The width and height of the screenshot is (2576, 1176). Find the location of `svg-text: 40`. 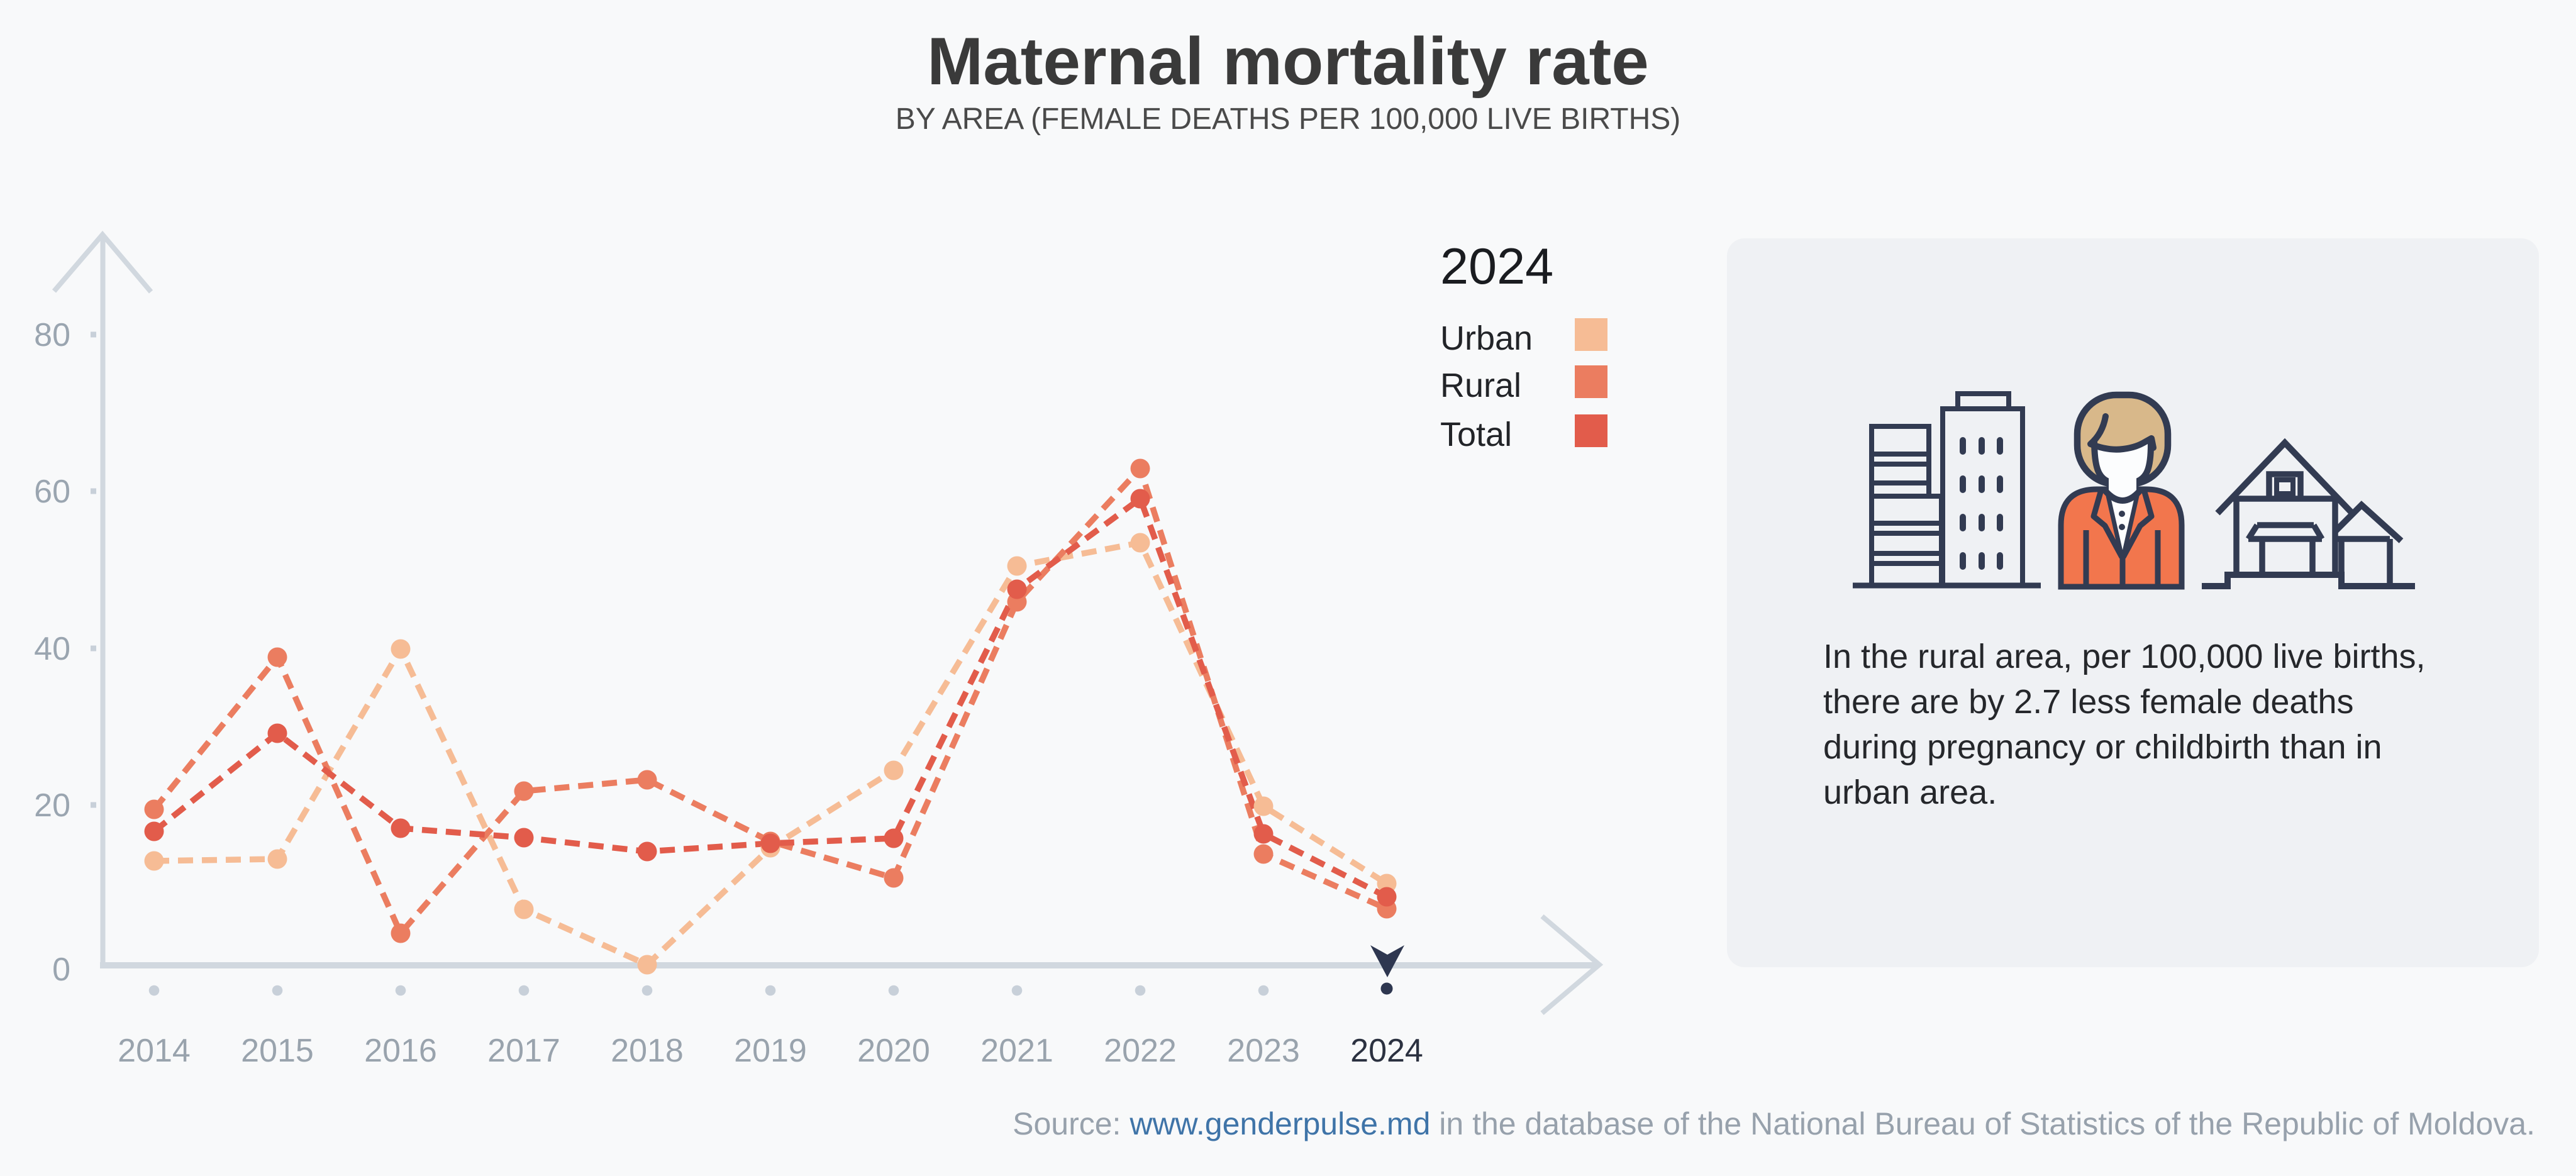

svg-text: 40 is located at coordinates (52, 649).